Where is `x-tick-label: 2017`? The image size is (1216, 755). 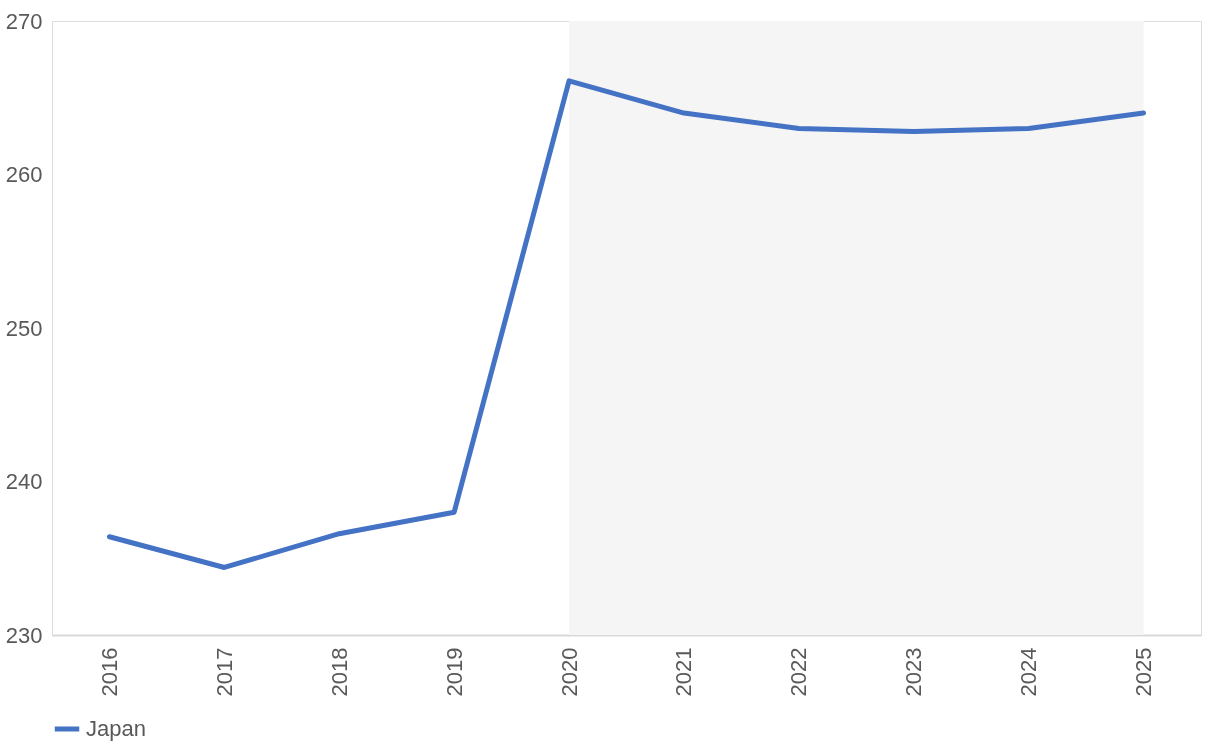 x-tick-label: 2017 is located at coordinates (224, 672).